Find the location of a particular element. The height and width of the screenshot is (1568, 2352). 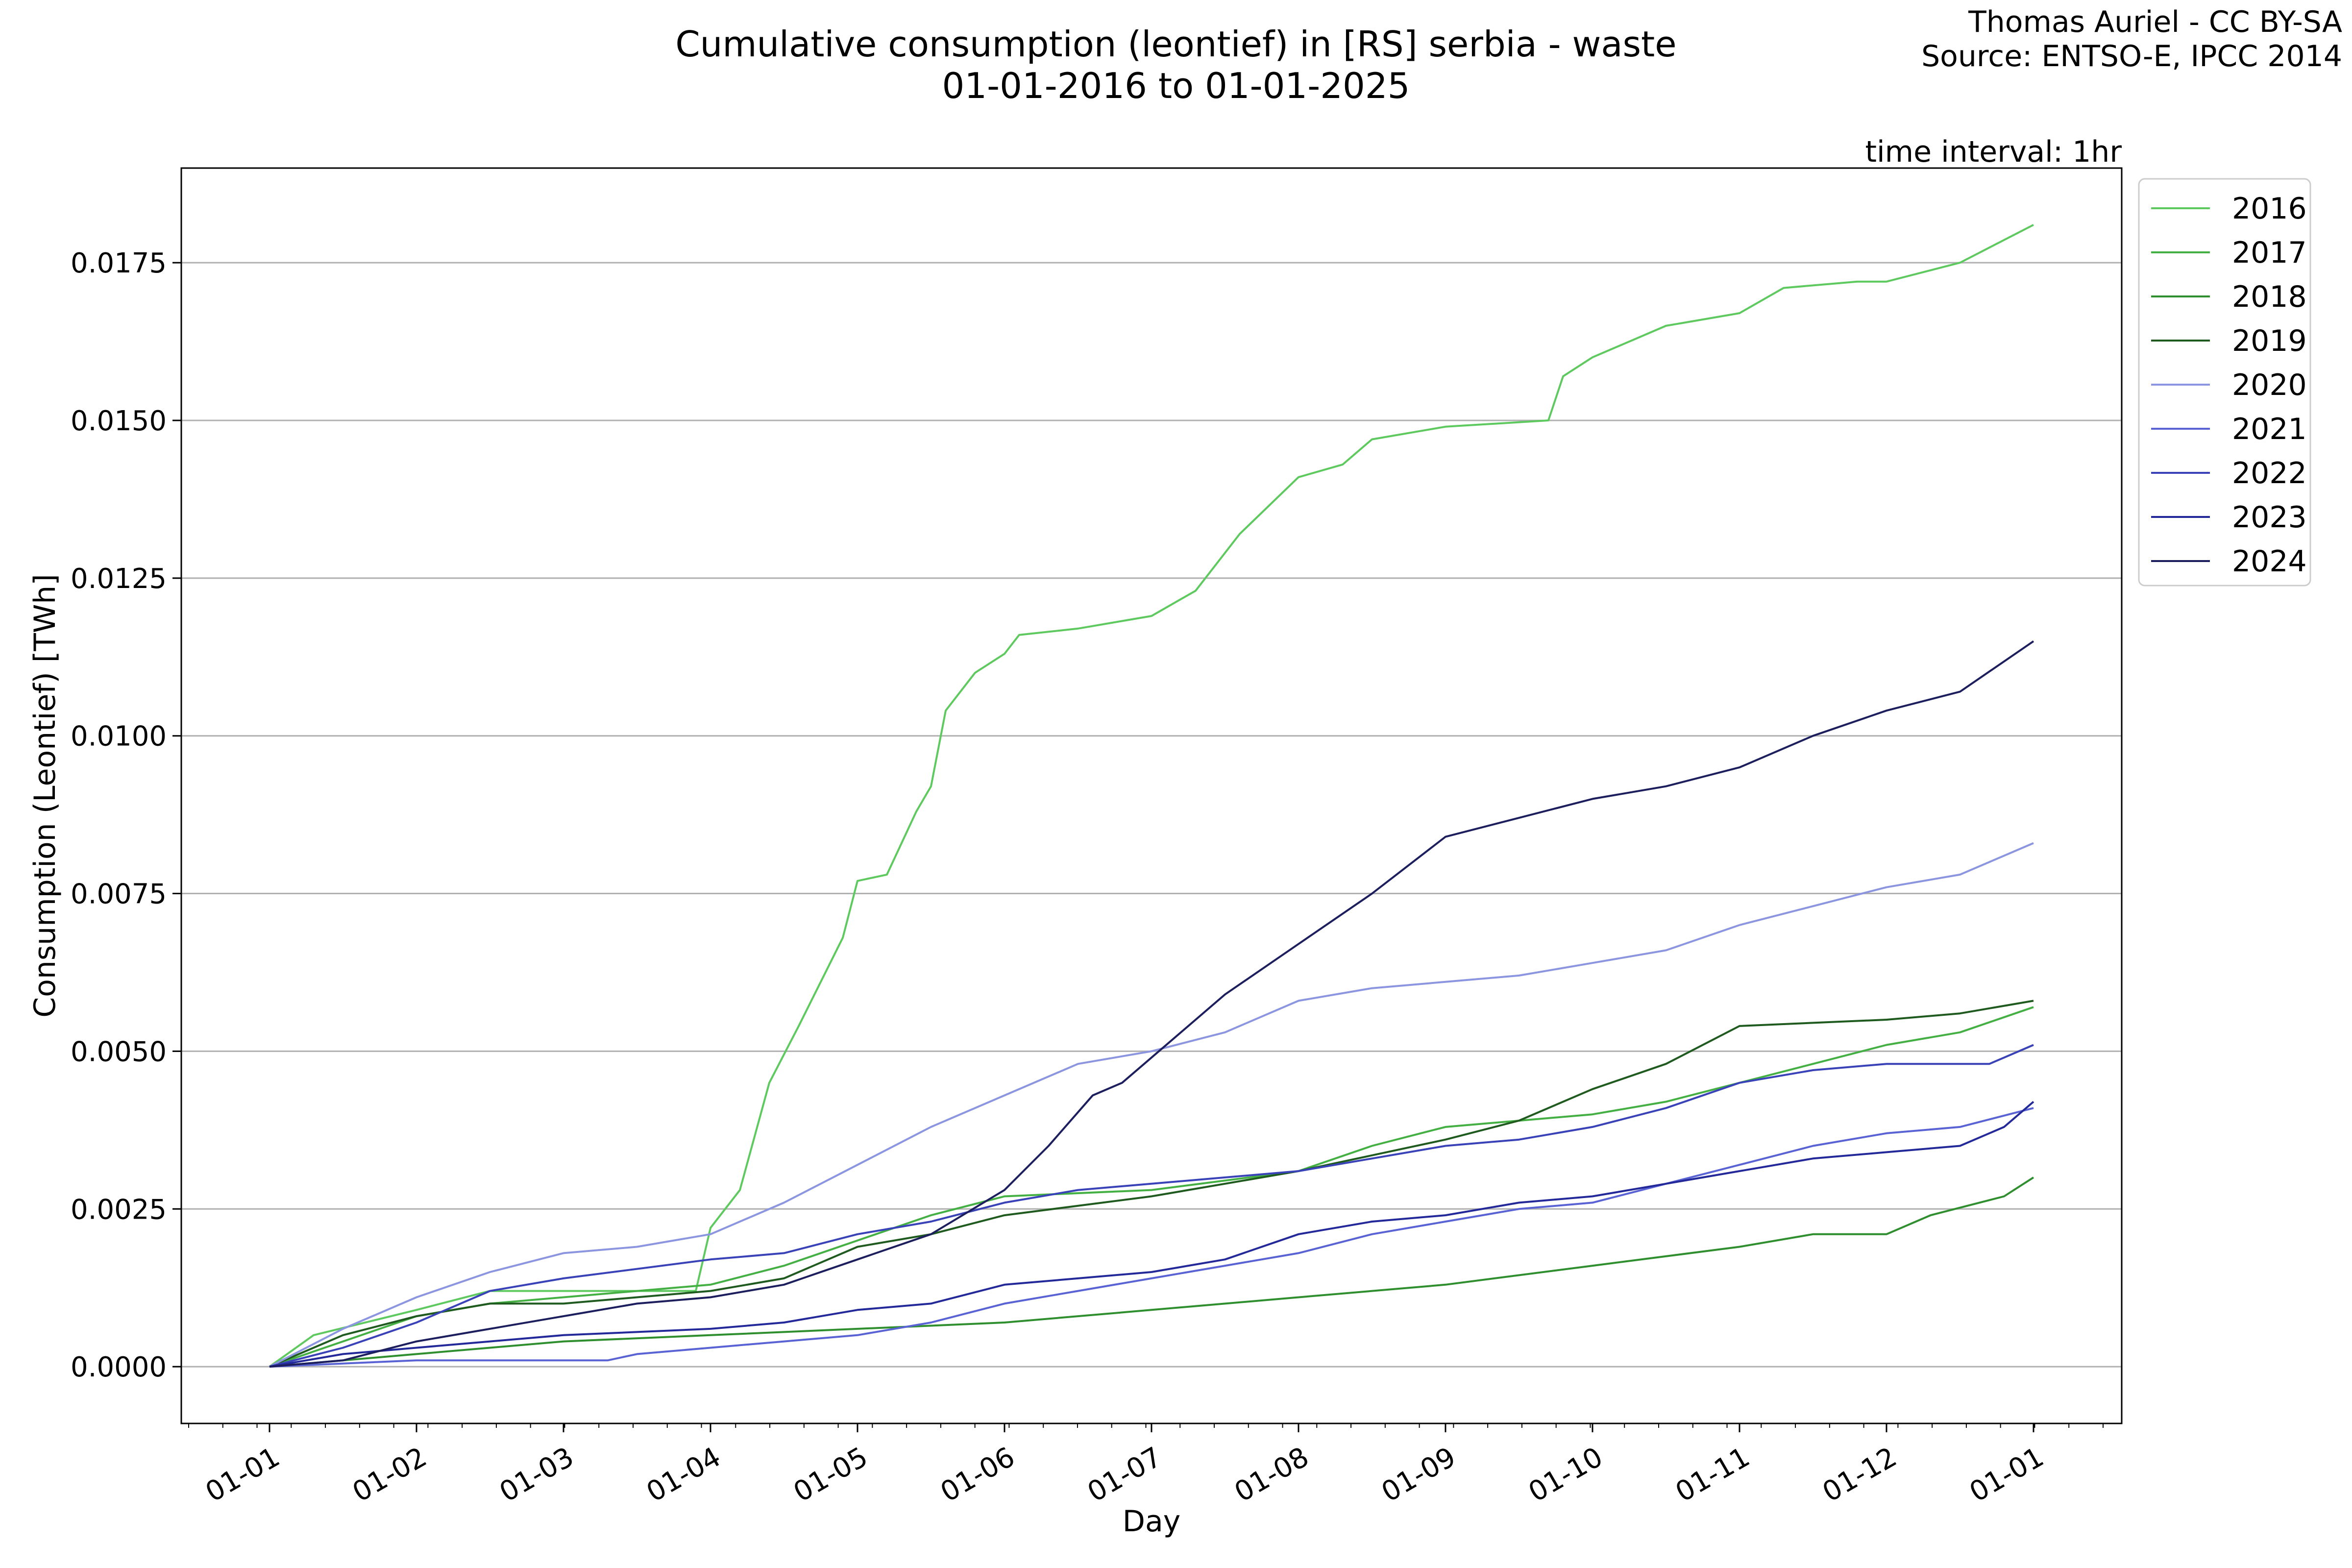

x-tick-label: 01-08 is located at coordinates (1271, 1475).